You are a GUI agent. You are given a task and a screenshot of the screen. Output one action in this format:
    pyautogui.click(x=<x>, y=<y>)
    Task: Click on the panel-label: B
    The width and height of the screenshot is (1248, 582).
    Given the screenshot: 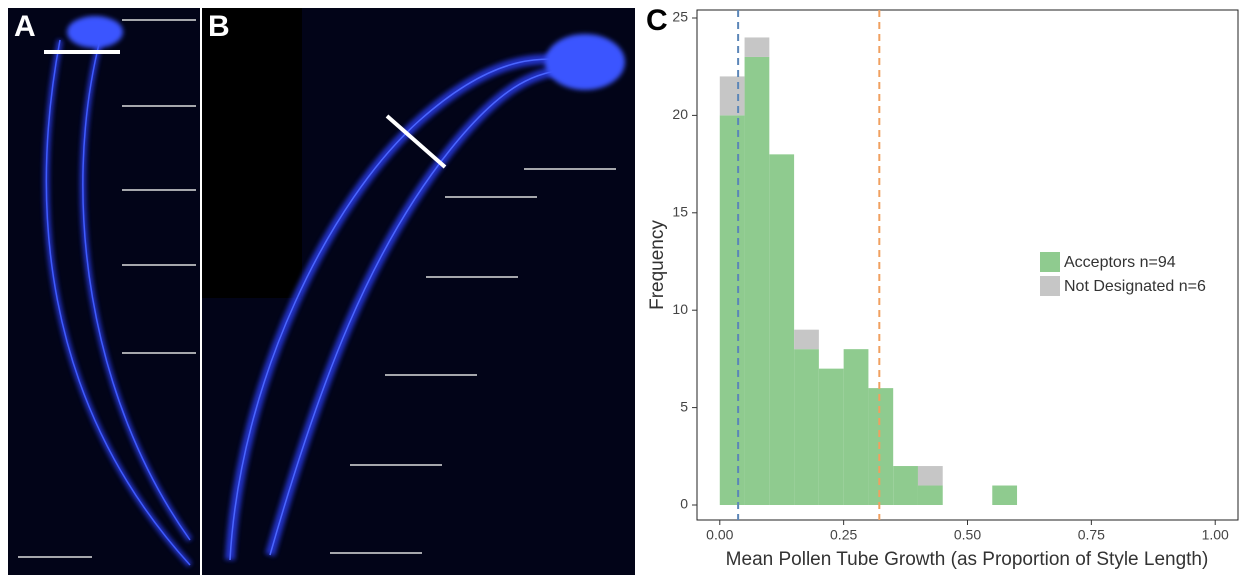 What is the action you would take?
    pyautogui.click(x=219, y=26)
    